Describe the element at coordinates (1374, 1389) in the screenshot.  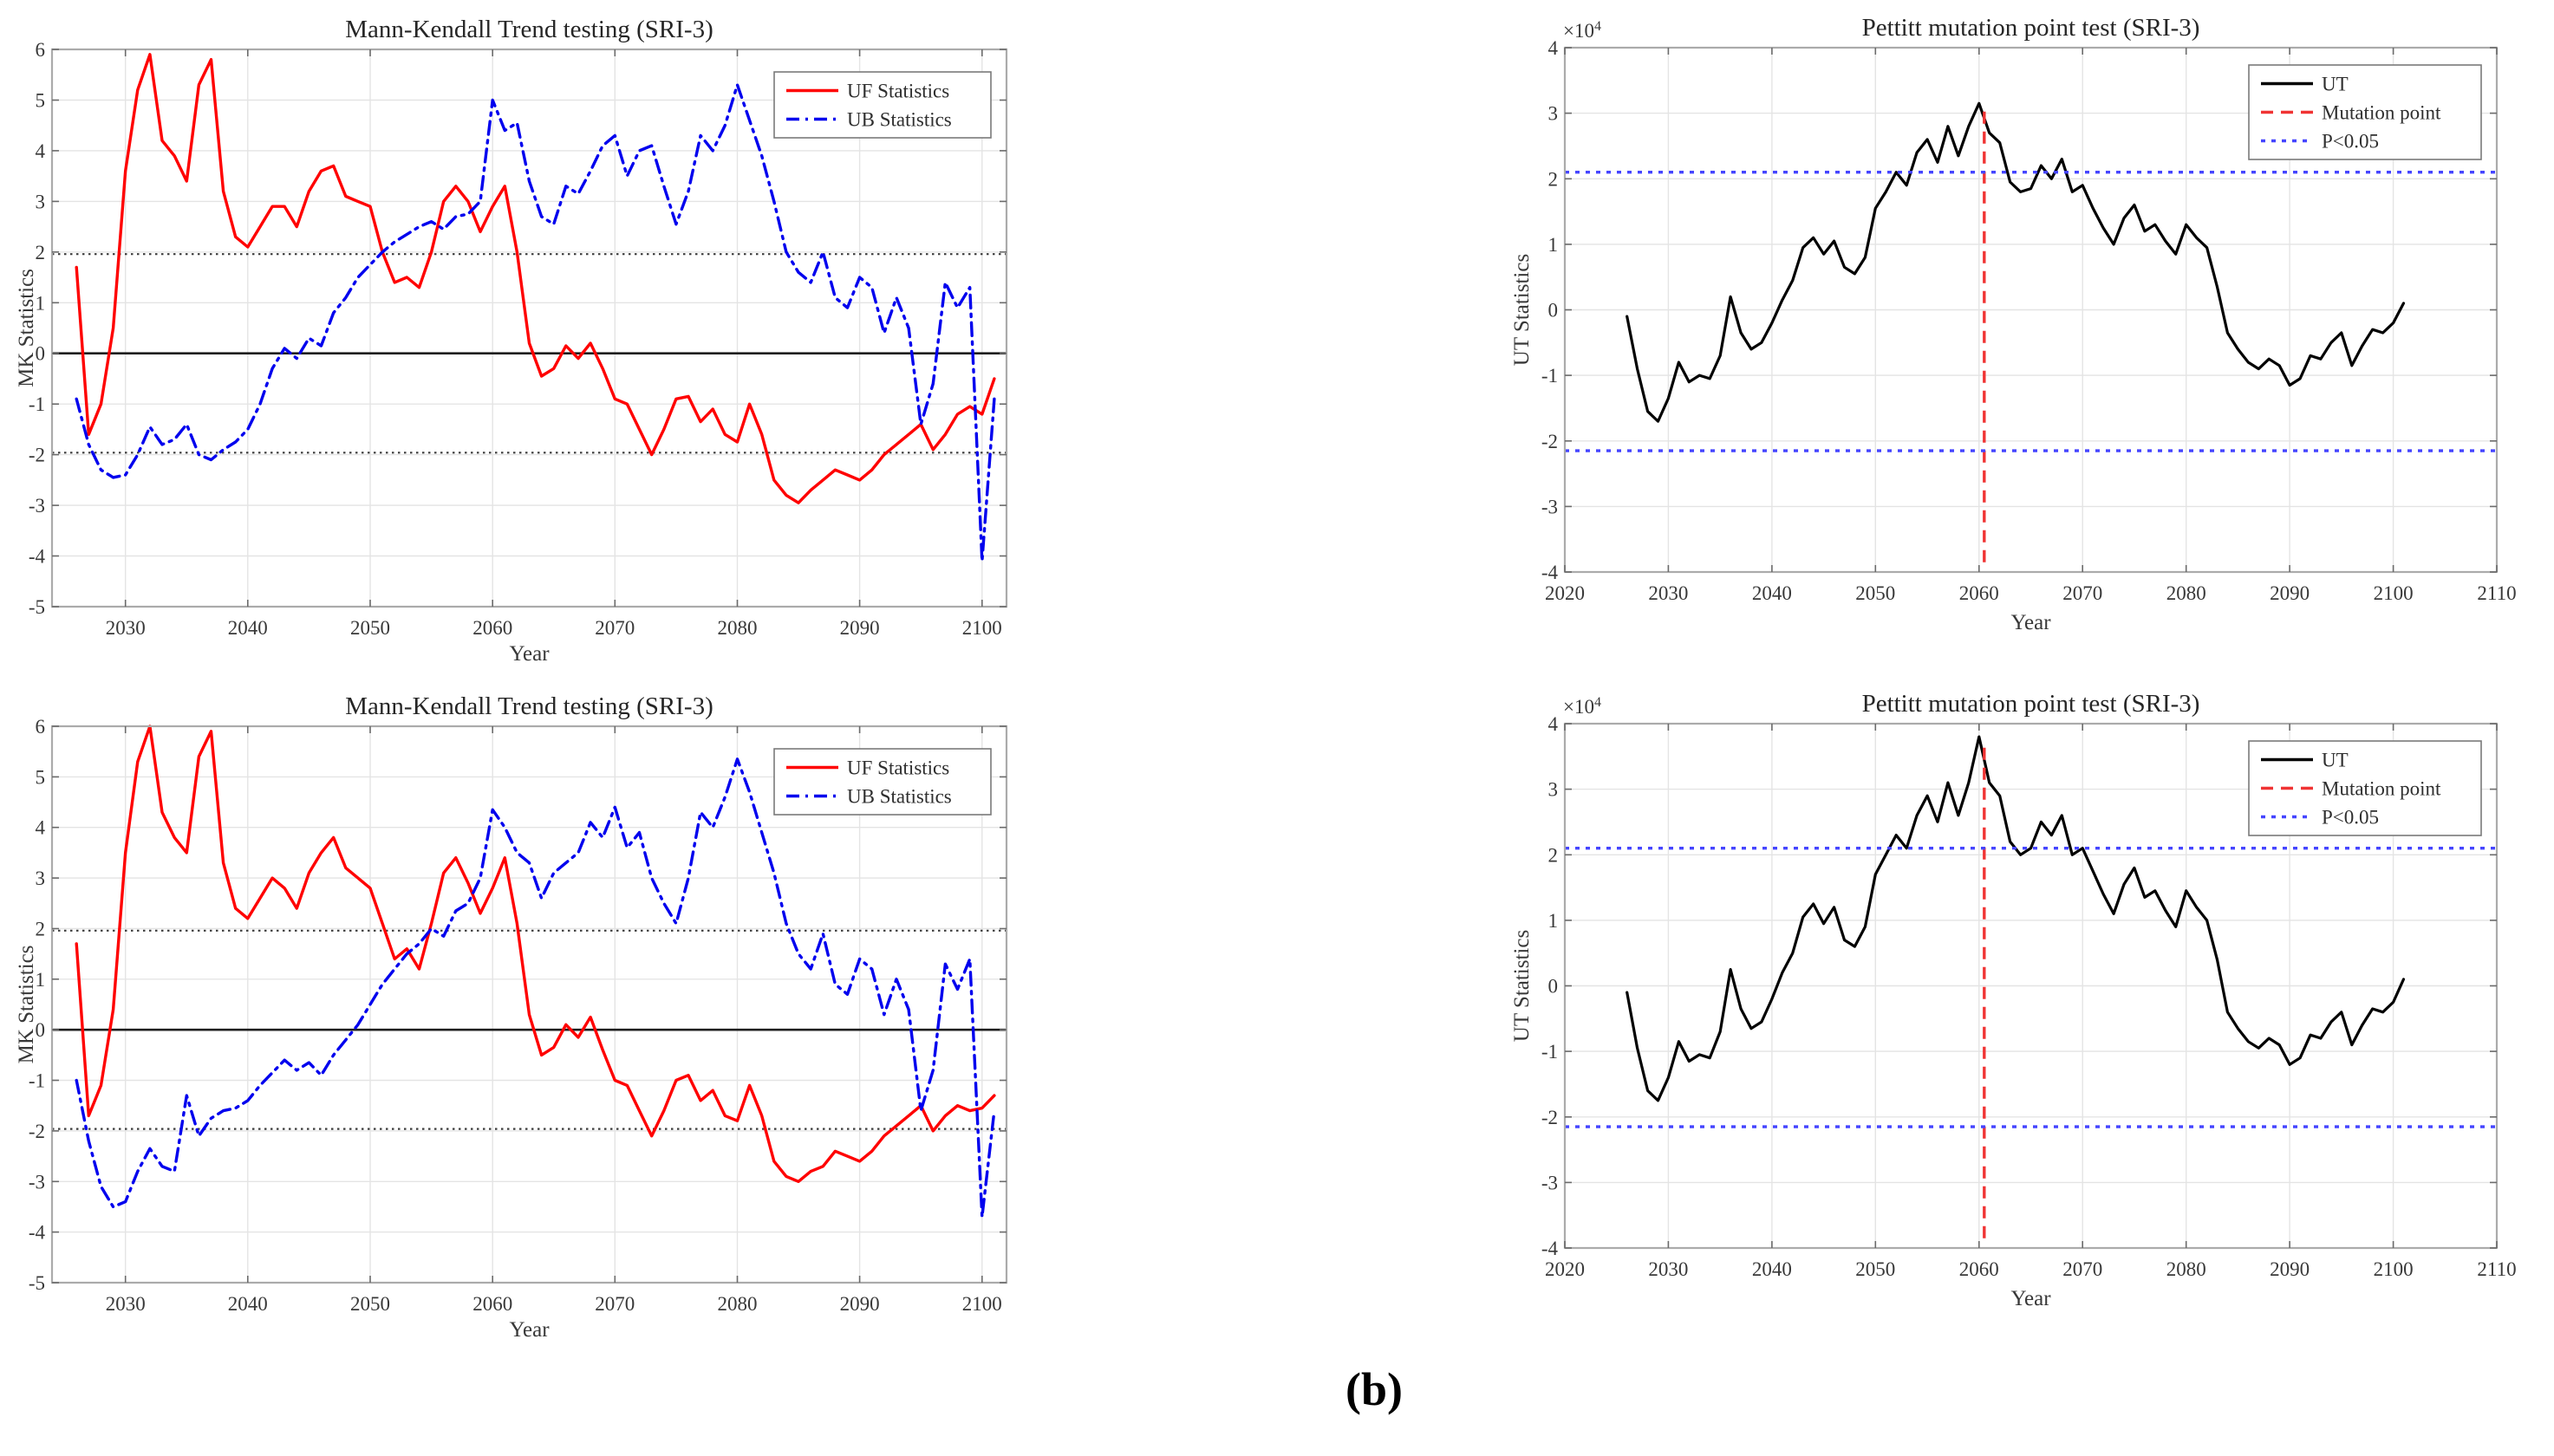
I see `figure-caption: (b)` at that location.